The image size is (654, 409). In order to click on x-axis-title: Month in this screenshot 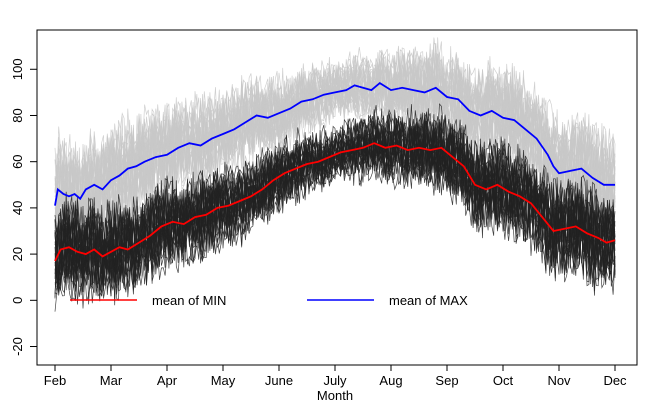, I will do `click(335, 395)`.